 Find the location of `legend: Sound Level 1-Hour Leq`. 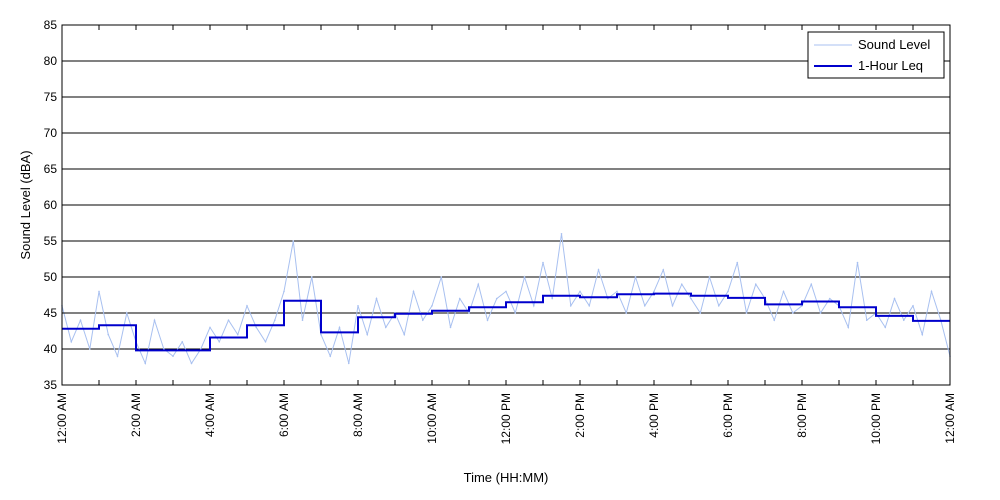

legend: Sound Level 1-Hour Leq is located at coordinates (876, 55).